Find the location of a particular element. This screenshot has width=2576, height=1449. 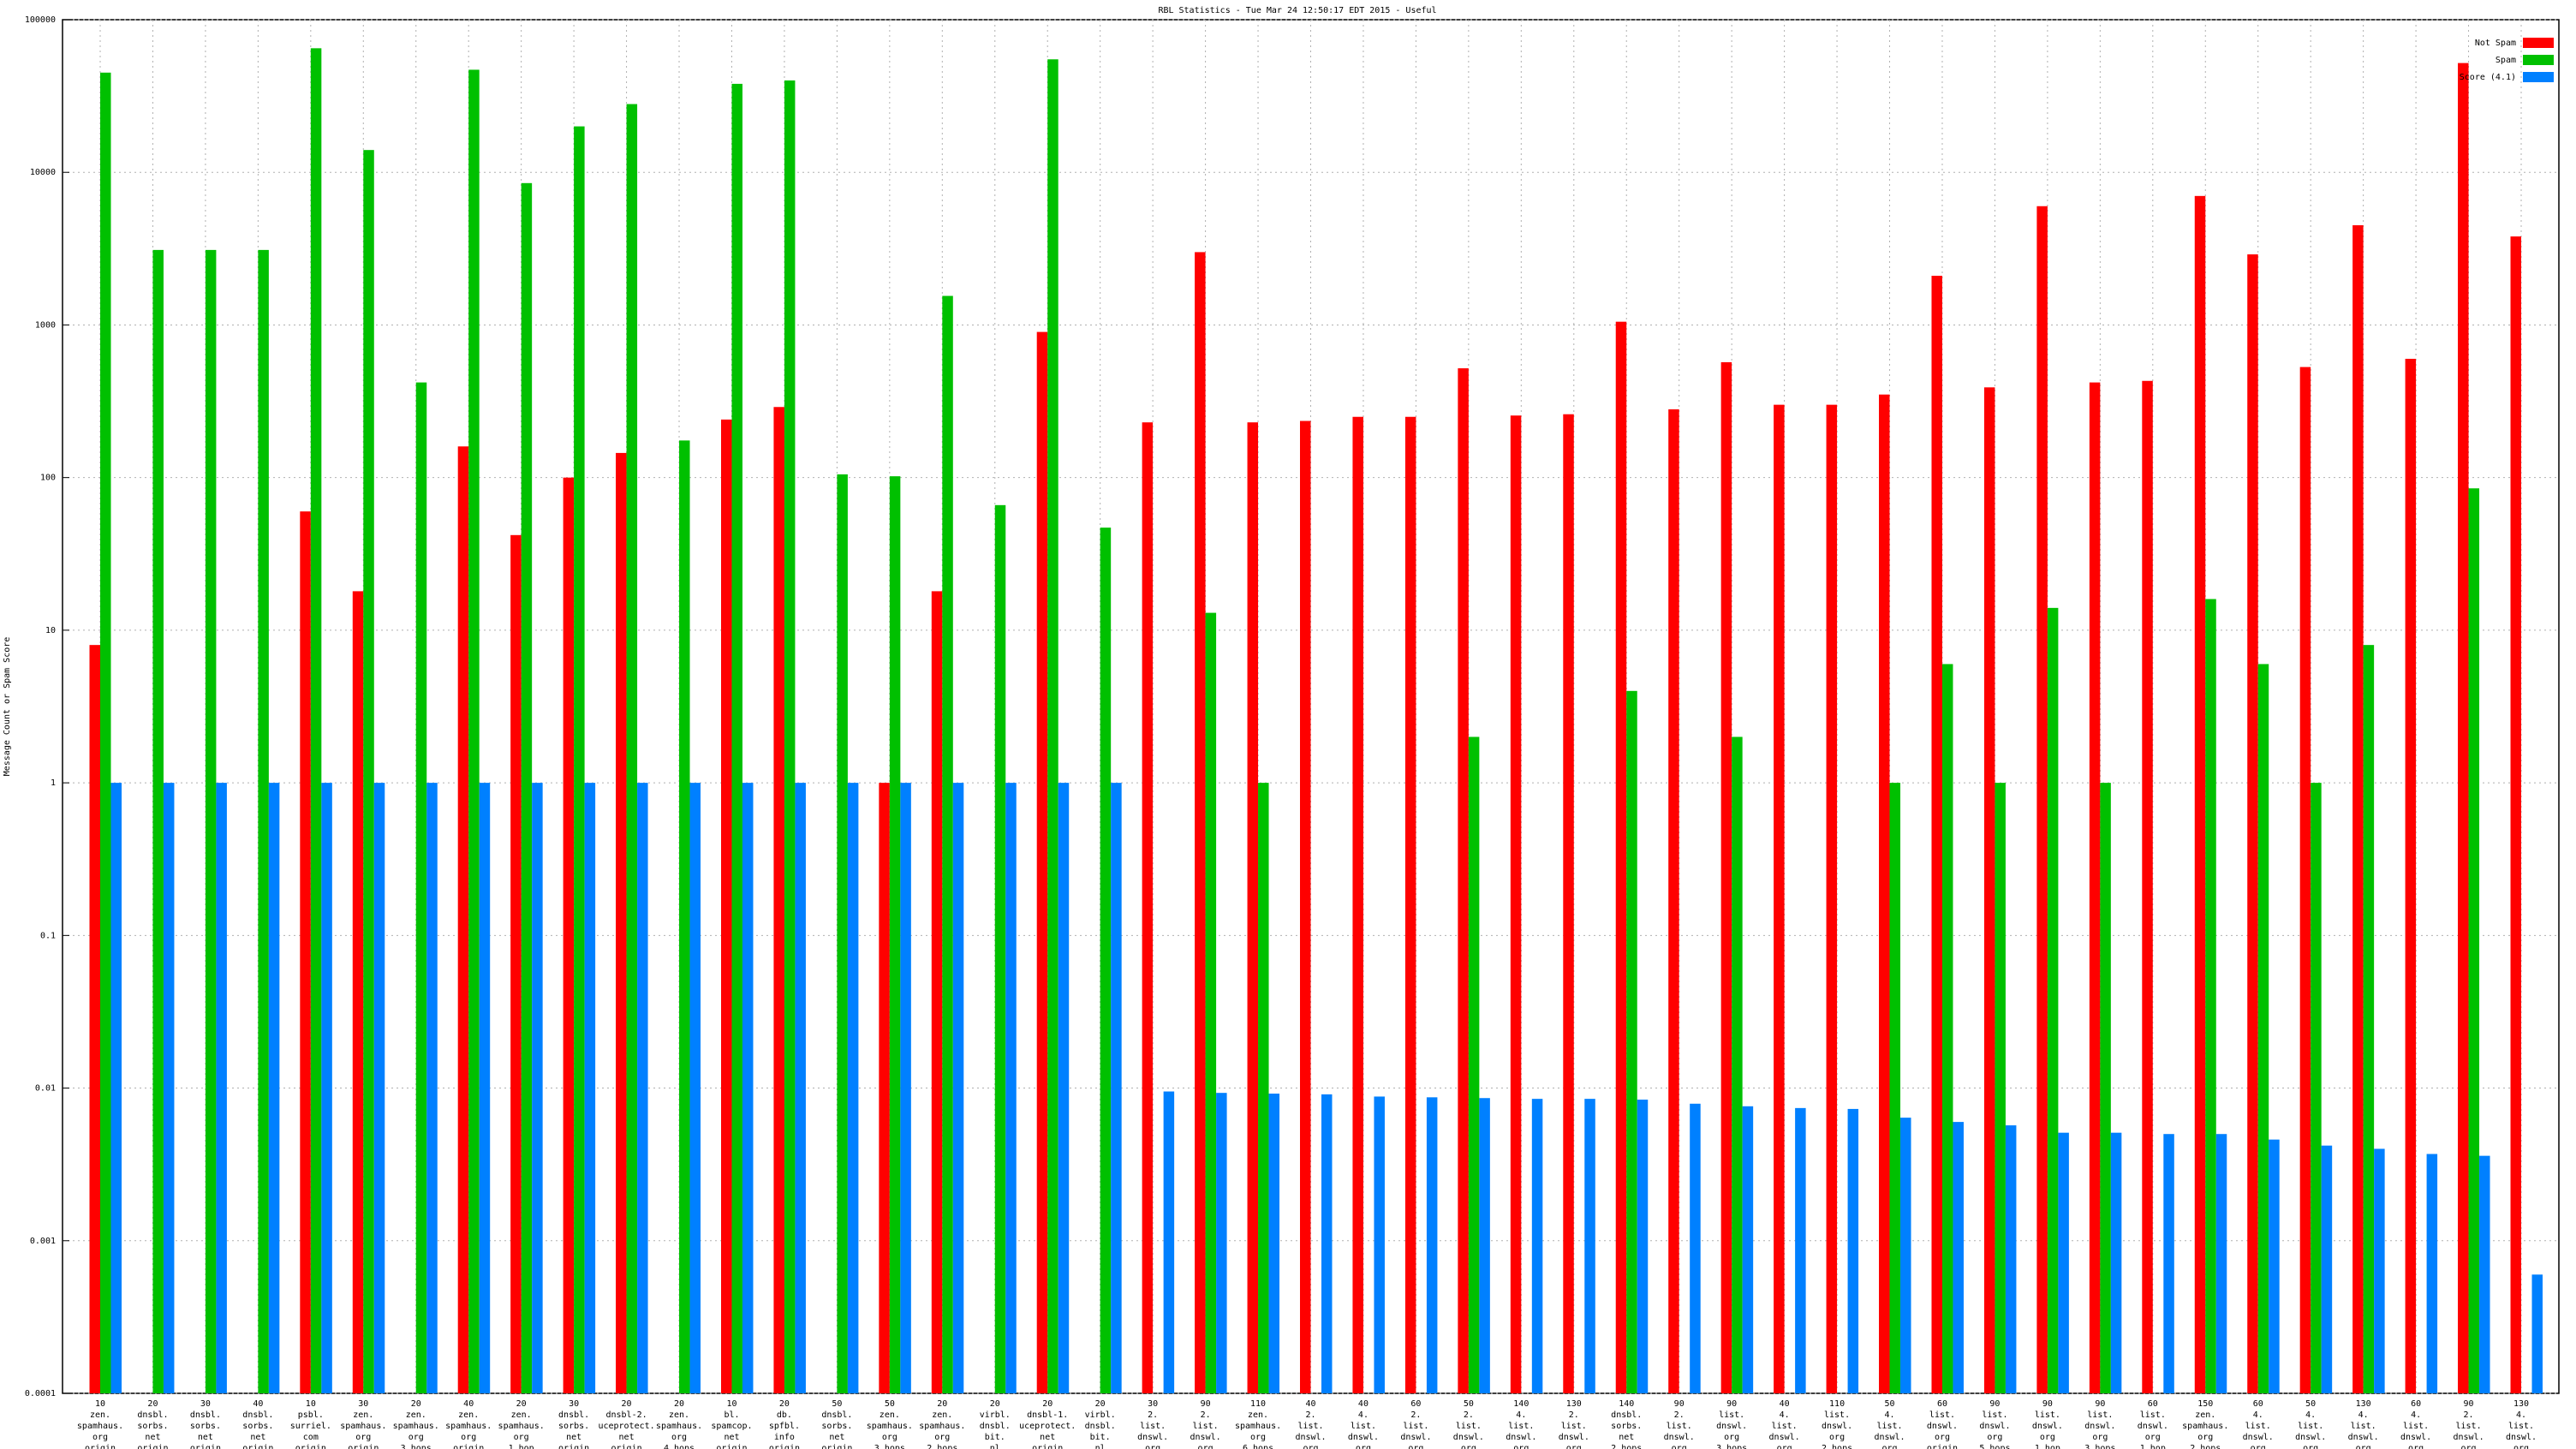

x-tick-label: uceprotect. is located at coordinates (626, 1426).